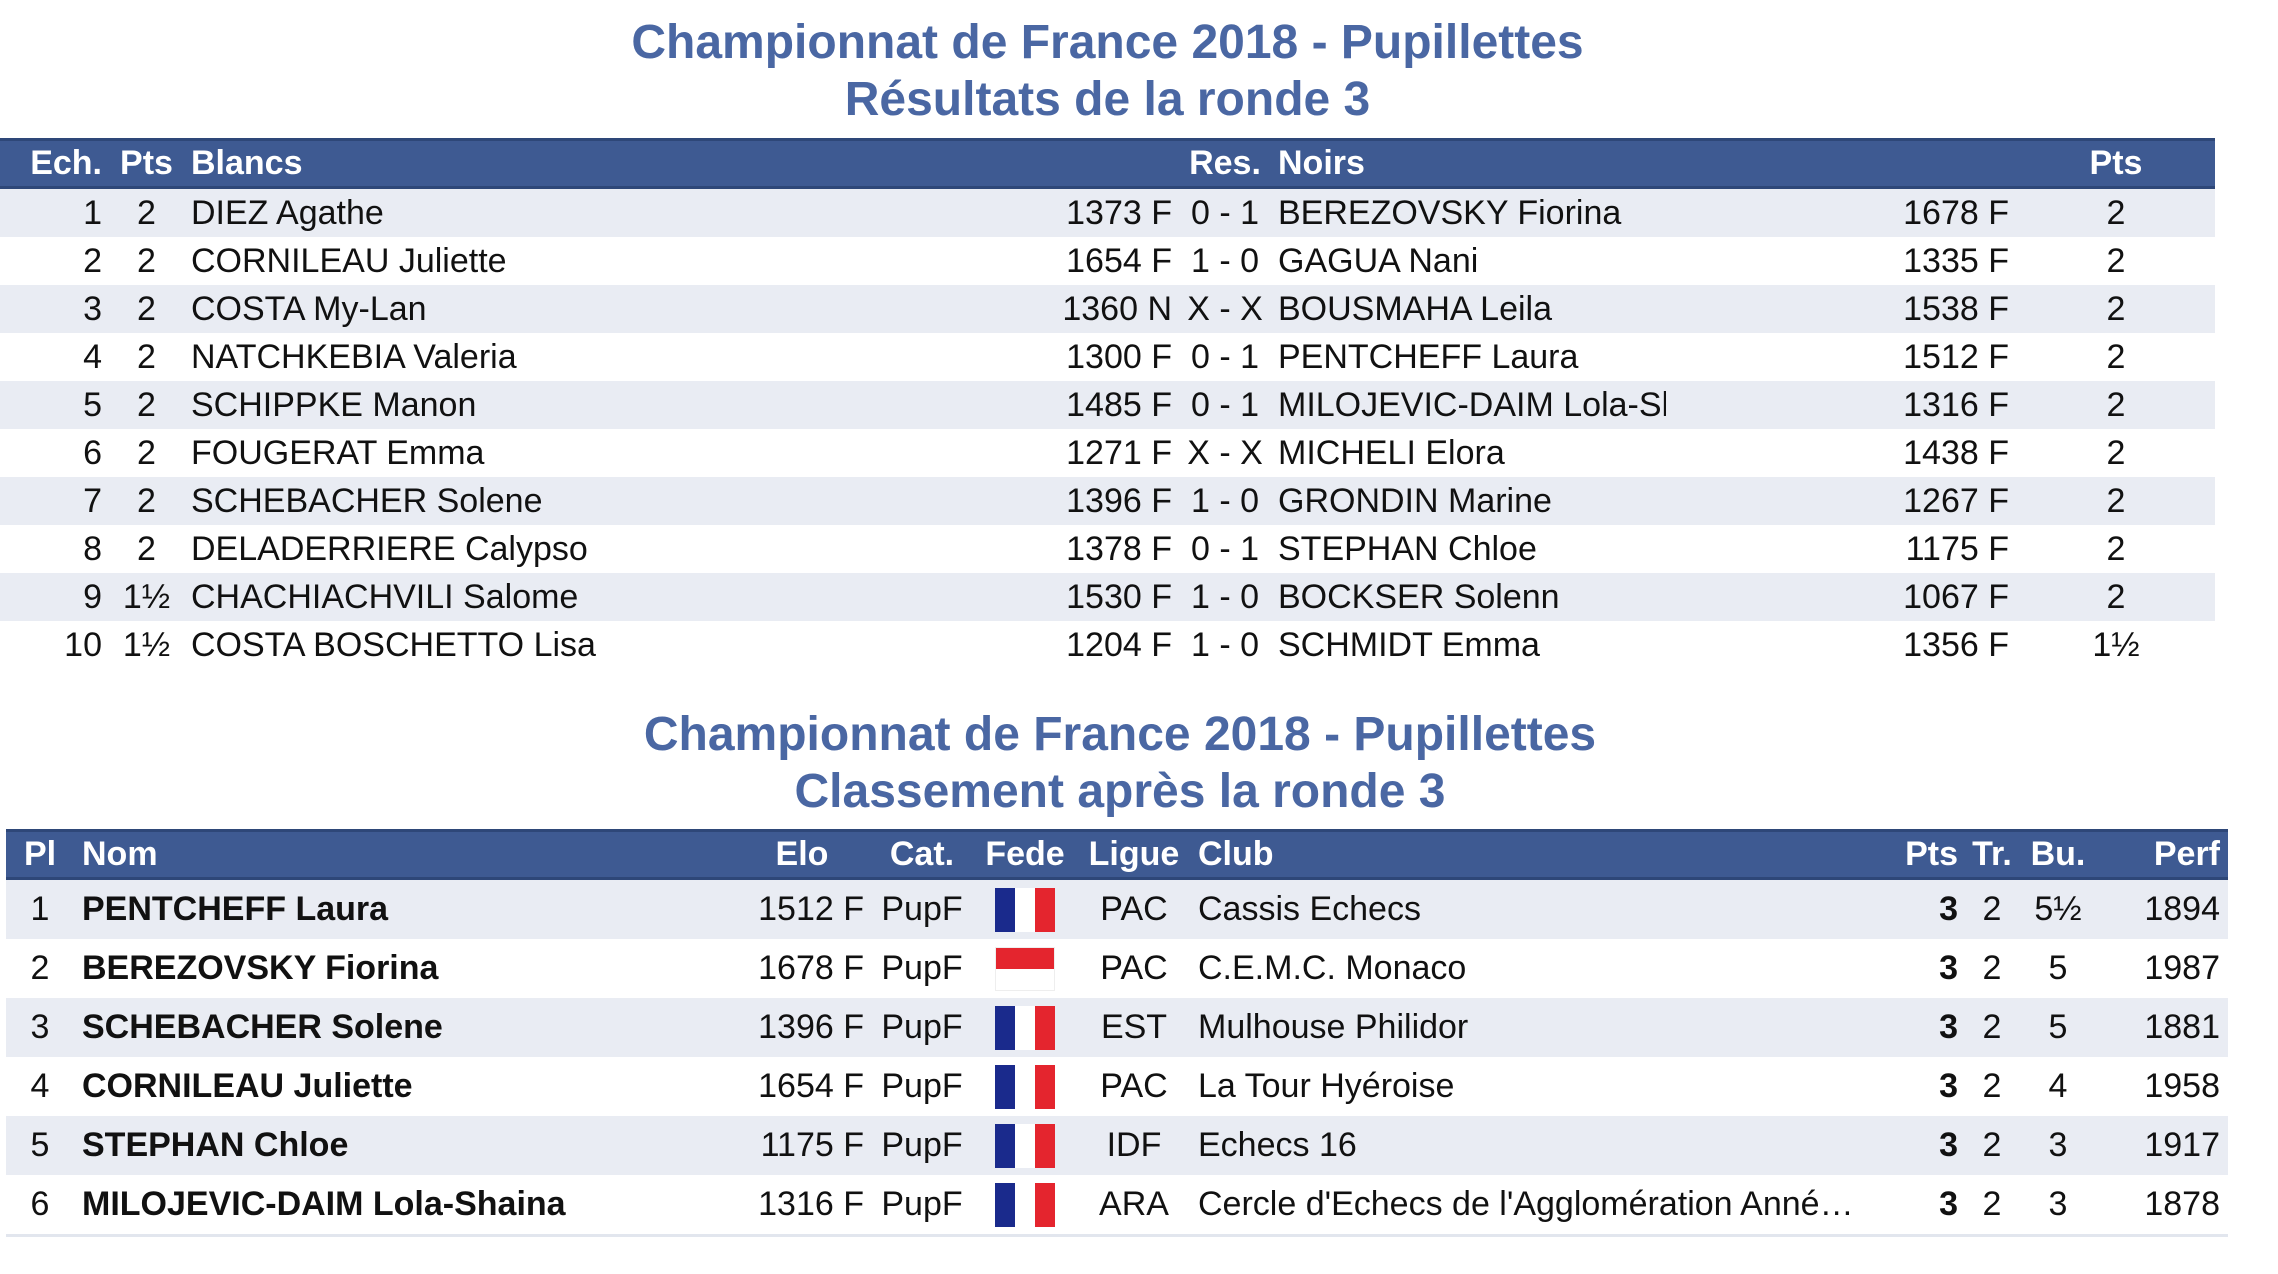 The height and width of the screenshot is (1274, 2278). What do you see at coordinates (1468, 405) in the screenshot?
I see `black-player-name: MILOJEVIC-DAIM Lola-Shaina` at bounding box center [1468, 405].